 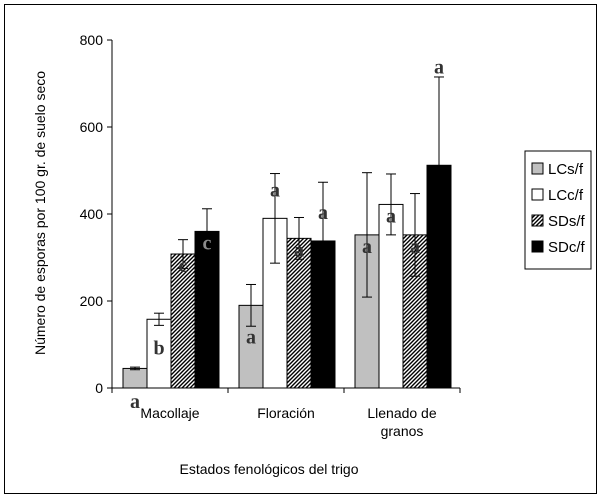 What do you see at coordinates (567, 221) in the screenshot?
I see `legend-label: SDs/f` at bounding box center [567, 221].